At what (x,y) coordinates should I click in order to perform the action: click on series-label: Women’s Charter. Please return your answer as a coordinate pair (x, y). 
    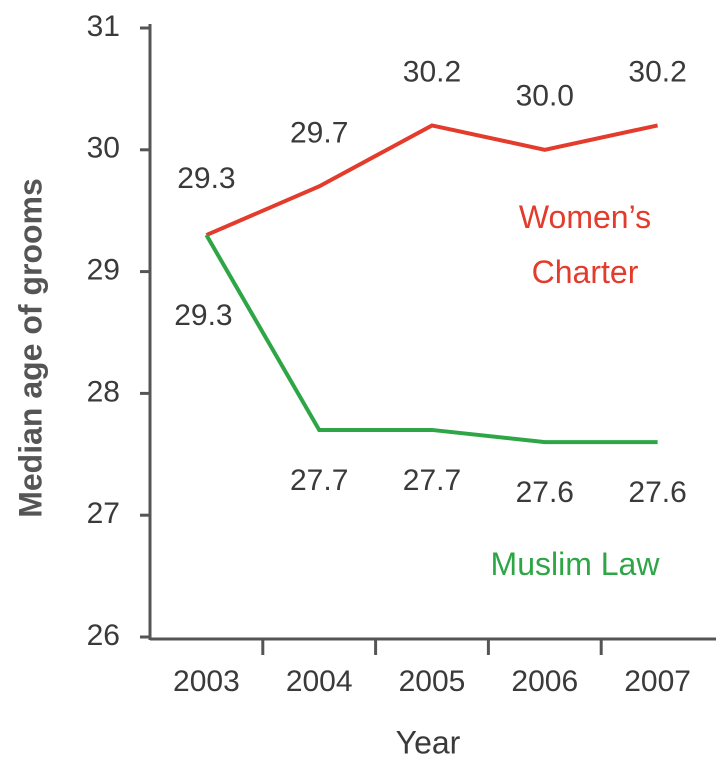
    Looking at the image, I should click on (585, 244).